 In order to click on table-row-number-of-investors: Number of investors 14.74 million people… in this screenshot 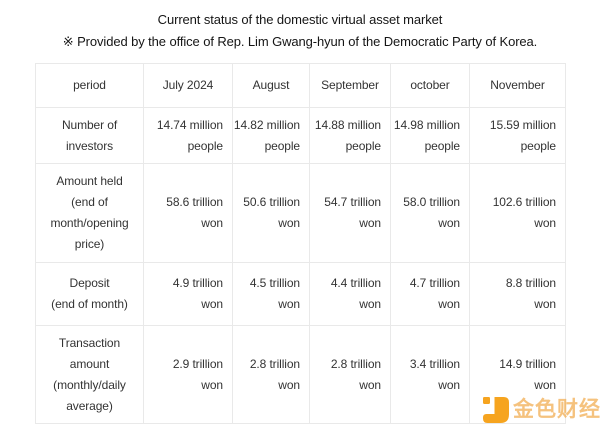, I will do `click(300, 135)`.